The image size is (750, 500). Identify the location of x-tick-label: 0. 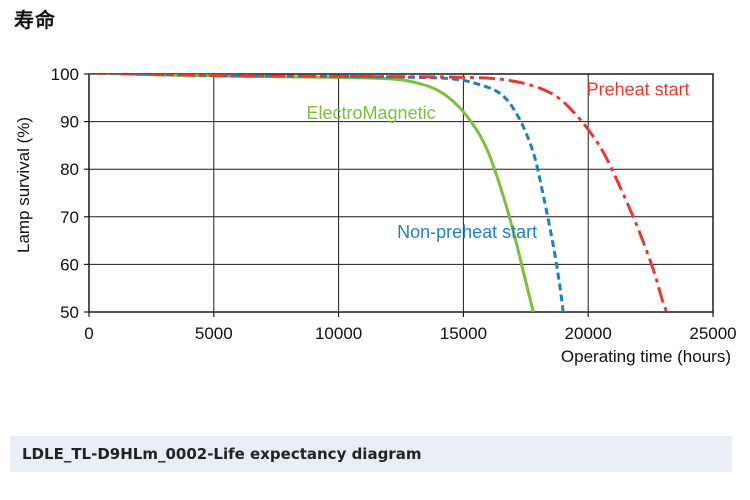
(88, 333).